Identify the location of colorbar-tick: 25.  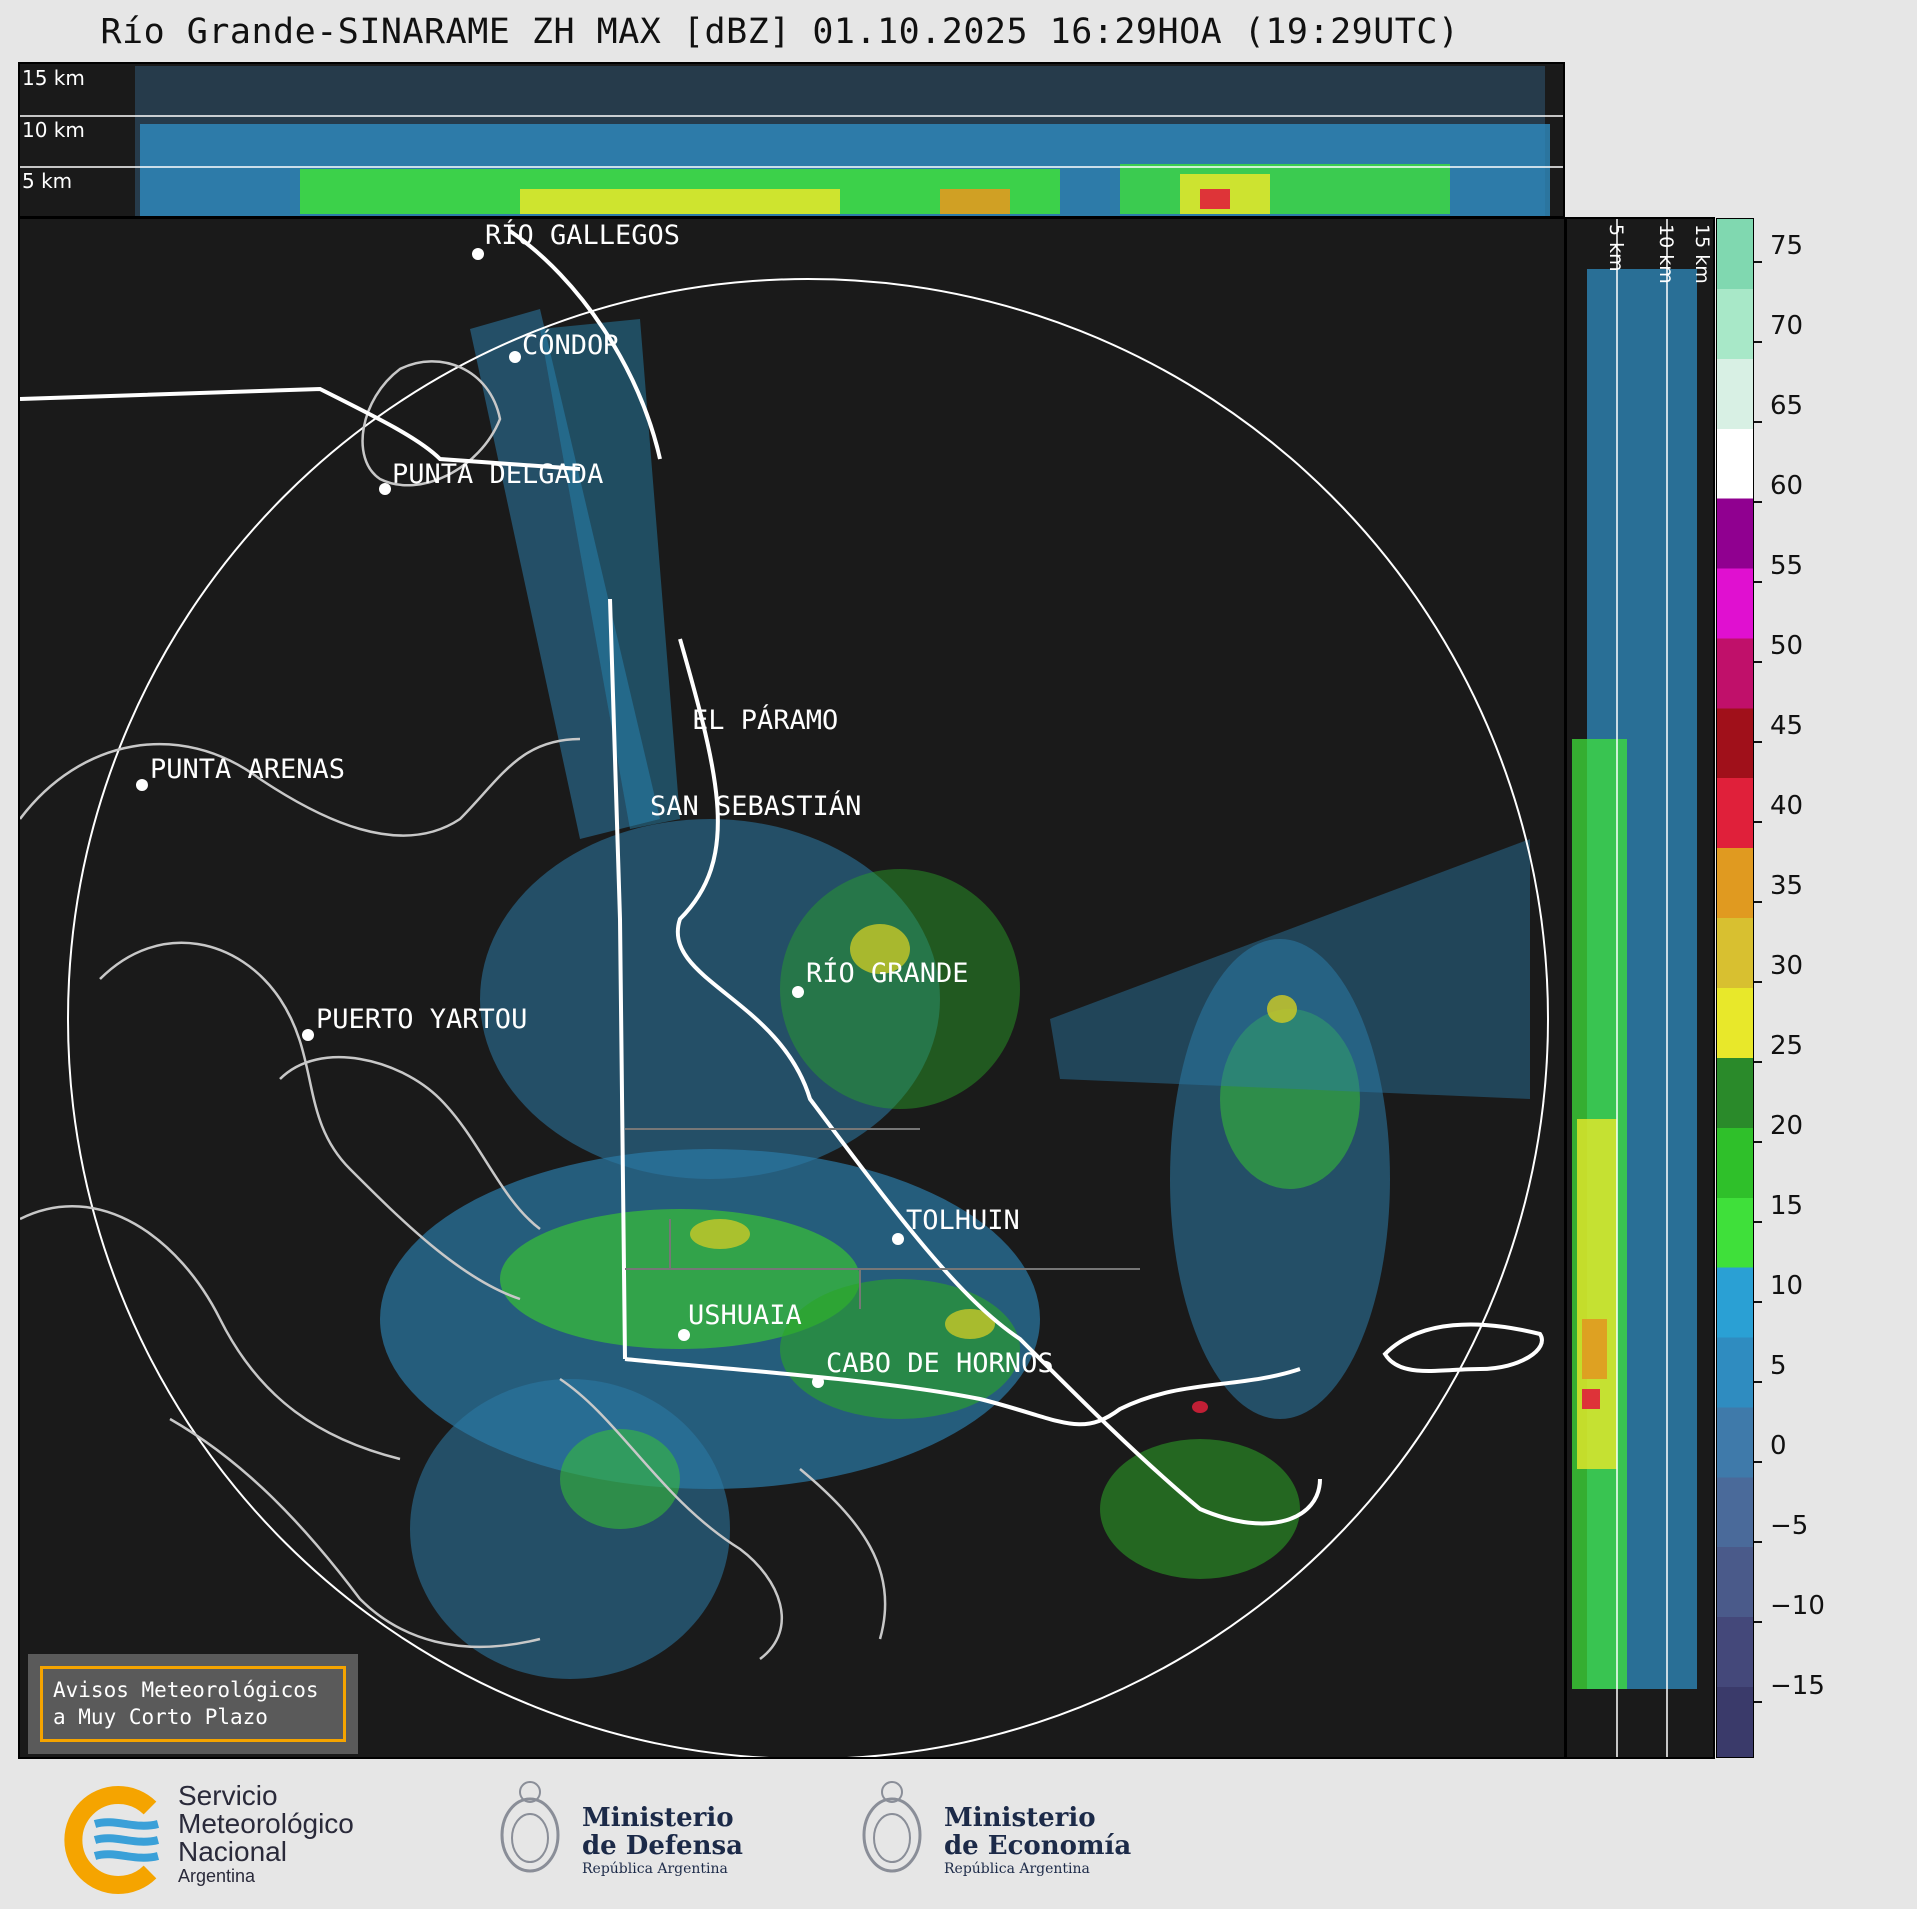
(1778, 1053).